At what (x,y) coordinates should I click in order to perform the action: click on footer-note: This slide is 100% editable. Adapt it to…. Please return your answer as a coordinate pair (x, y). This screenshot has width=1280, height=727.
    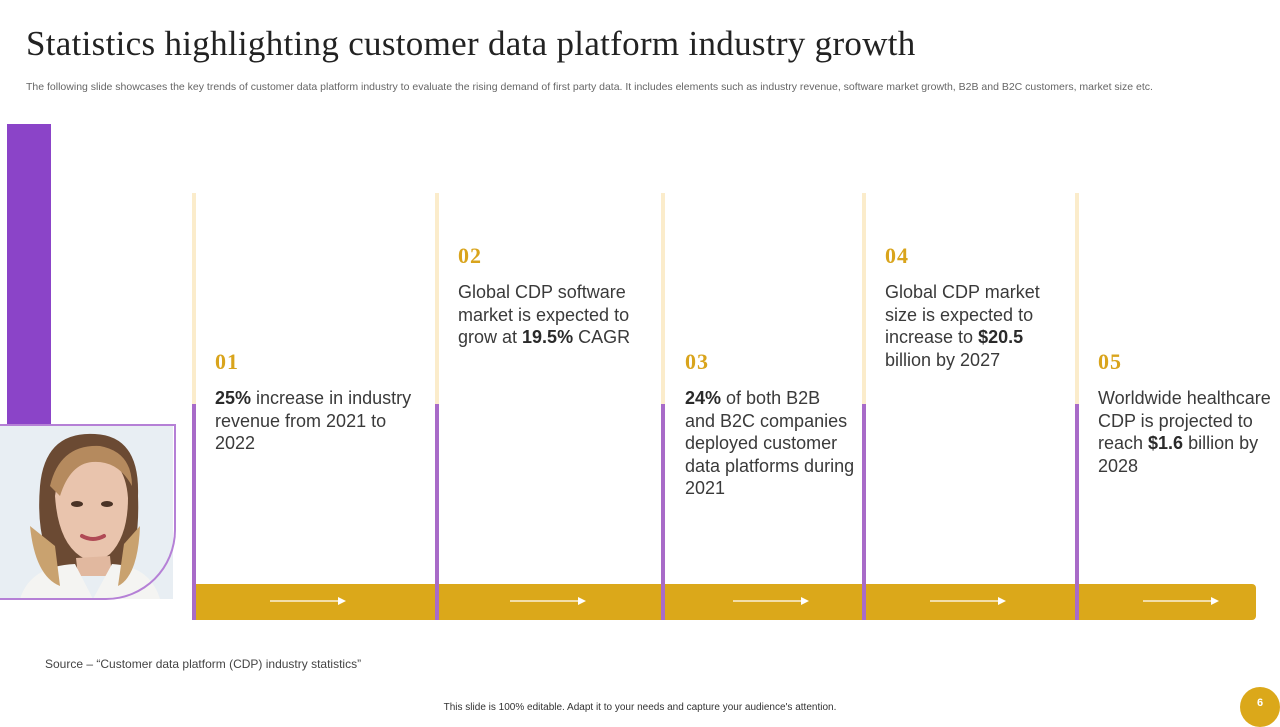
    Looking at the image, I should click on (640, 707).